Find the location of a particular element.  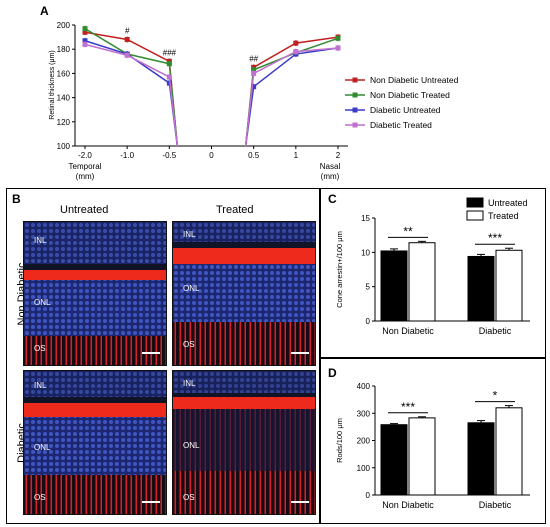

significance-stars: ** is located at coordinates (408, 231).